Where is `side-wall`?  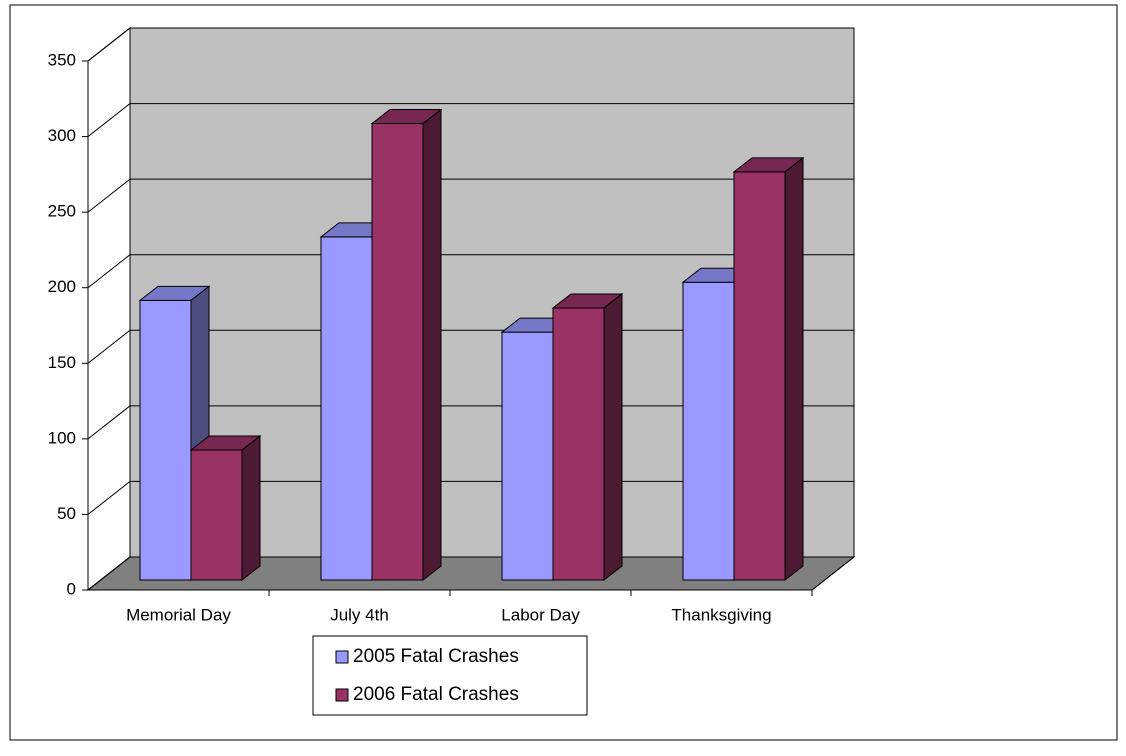
side-wall is located at coordinates (109, 309).